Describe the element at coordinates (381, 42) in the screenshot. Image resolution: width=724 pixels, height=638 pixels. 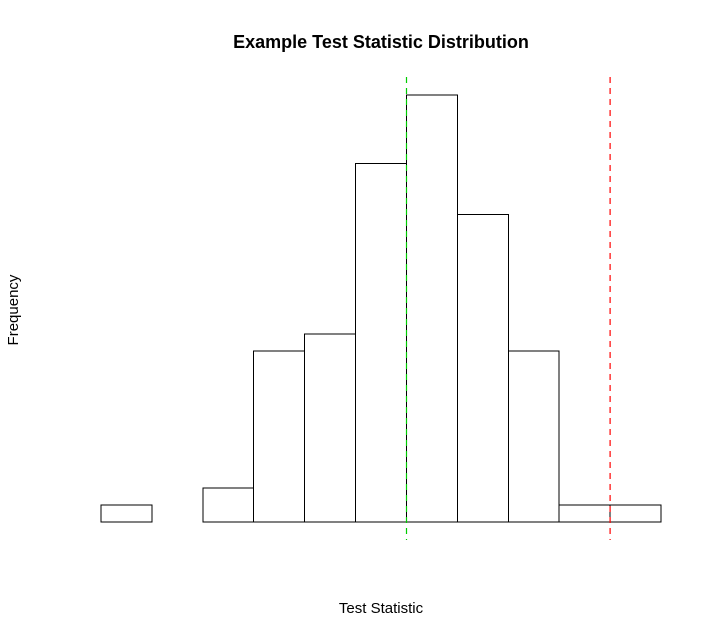
I see `chart-title: Example Test Statistic Distribution` at that location.